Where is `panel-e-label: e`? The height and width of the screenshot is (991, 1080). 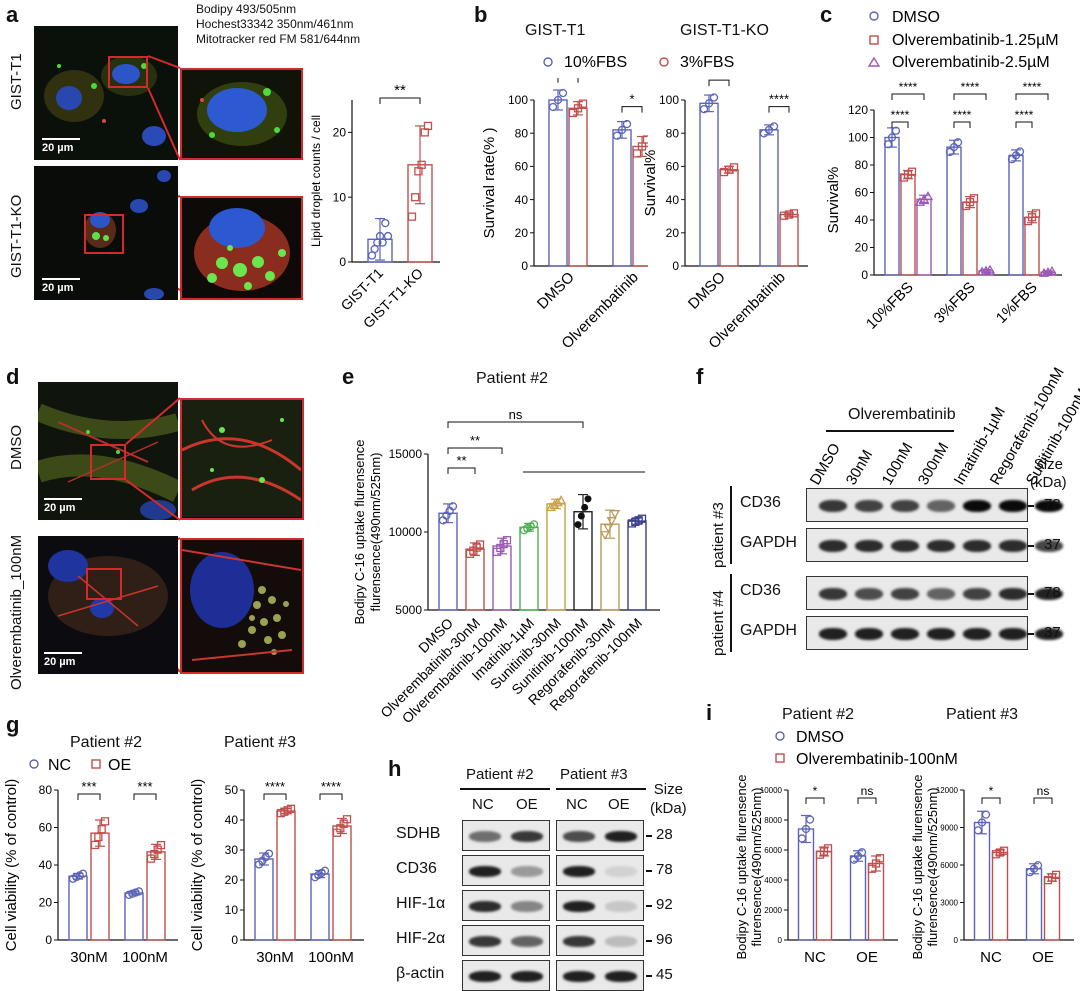 panel-e-label: e is located at coordinates (348, 376).